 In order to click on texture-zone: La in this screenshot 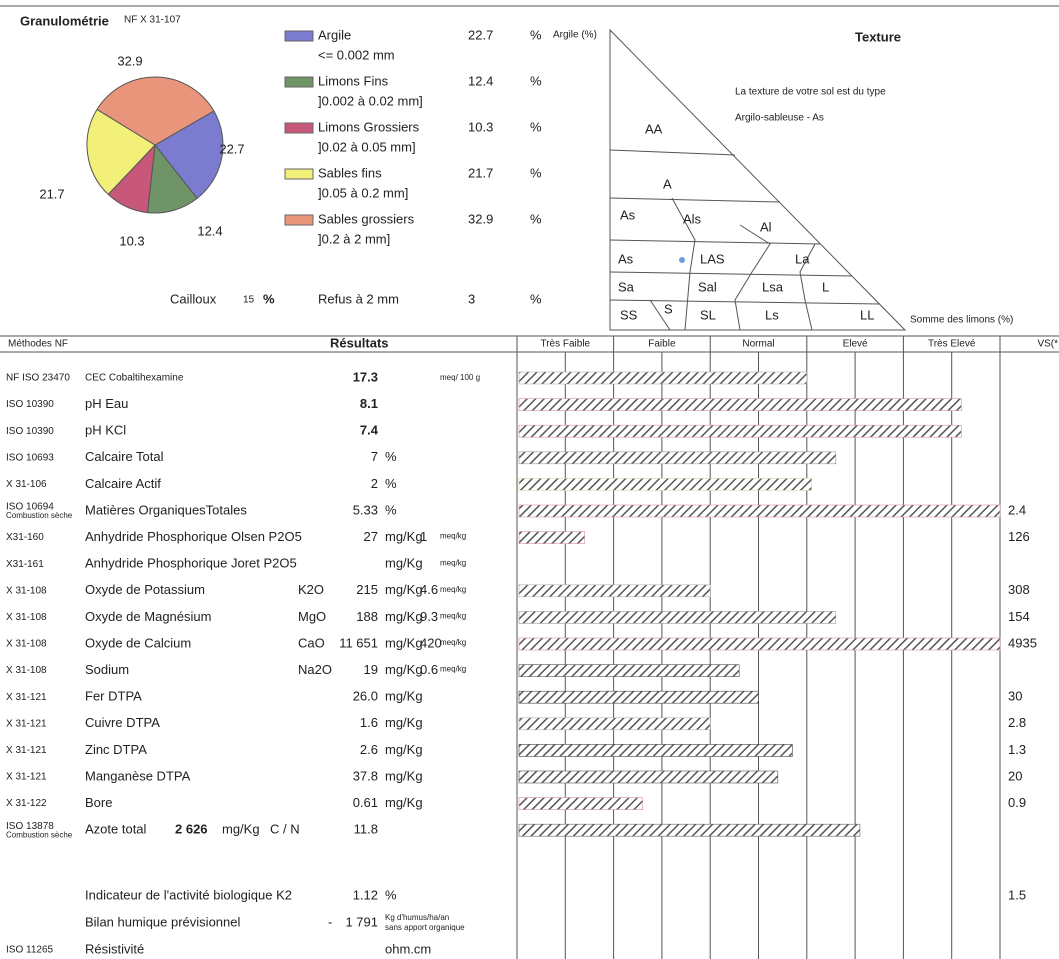, I will do `click(802, 258)`.